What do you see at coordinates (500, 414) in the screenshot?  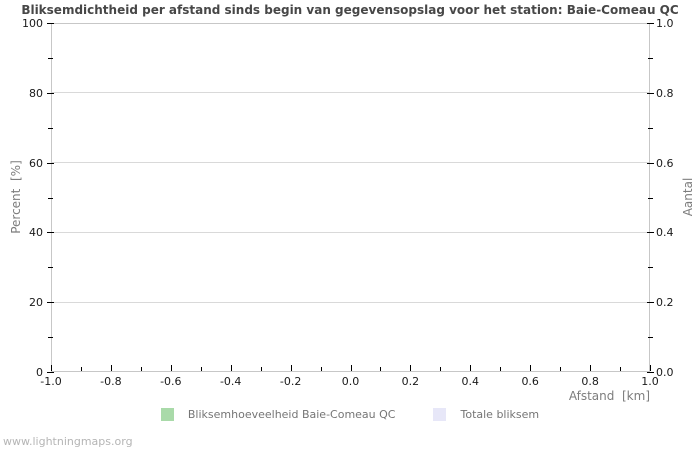 I see `legend-label: Totale bliksem` at bounding box center [500, 414].